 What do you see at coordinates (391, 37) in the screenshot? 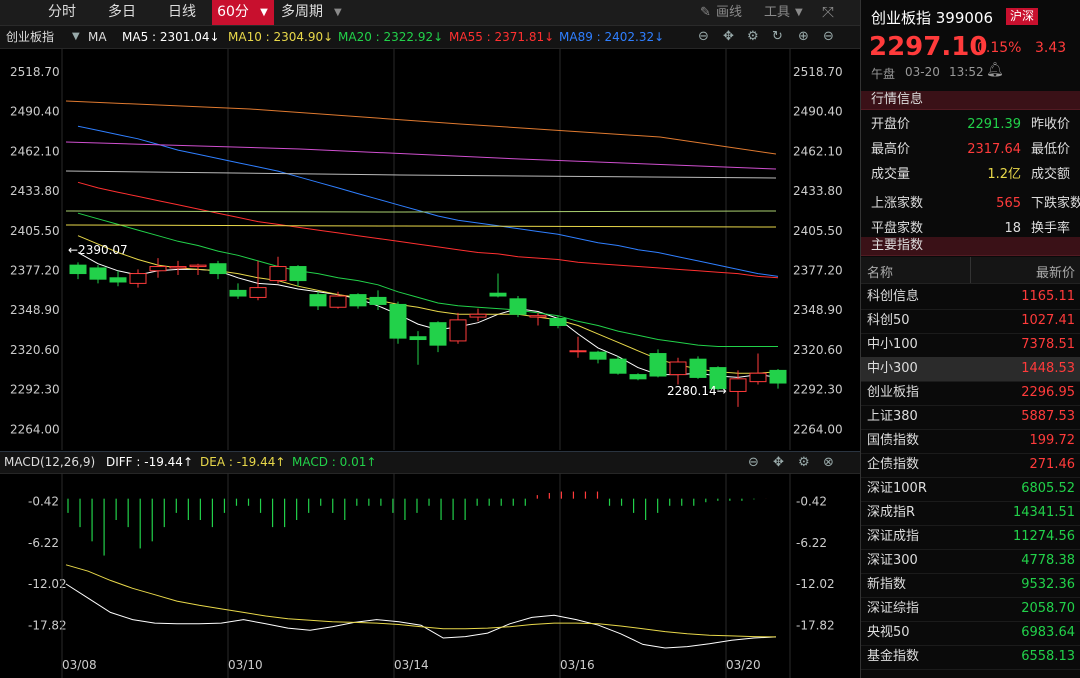
I see `ma20-value: MA20 : 2322.92↓` at bounding box center [391, 37].